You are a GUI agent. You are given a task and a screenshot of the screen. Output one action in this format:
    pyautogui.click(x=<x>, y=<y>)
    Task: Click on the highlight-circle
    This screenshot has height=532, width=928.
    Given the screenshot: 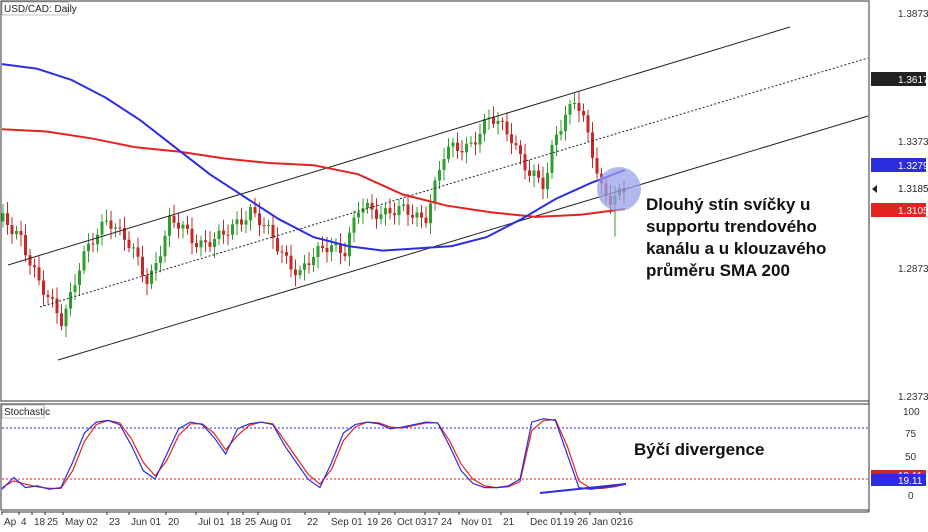 What is the action you would take?
    pyautogui.click(x=619, y=189)
    